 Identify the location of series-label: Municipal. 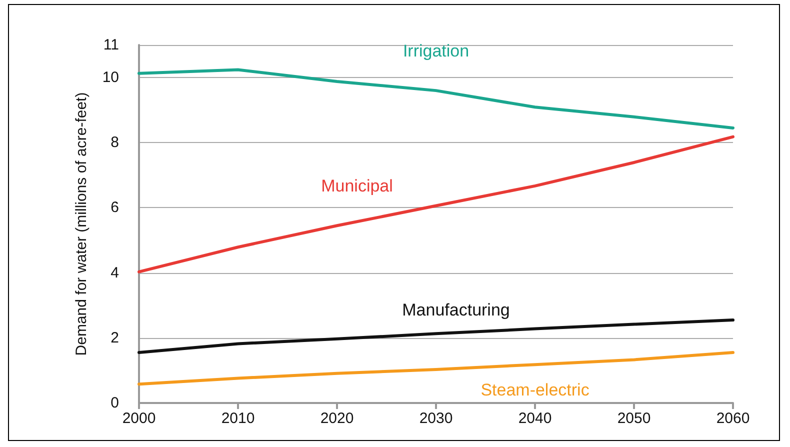
(357, 186).